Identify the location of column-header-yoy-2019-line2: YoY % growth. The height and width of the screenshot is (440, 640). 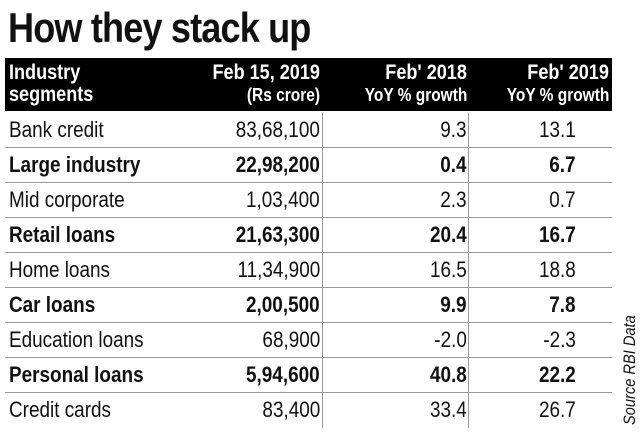
(557, 95).